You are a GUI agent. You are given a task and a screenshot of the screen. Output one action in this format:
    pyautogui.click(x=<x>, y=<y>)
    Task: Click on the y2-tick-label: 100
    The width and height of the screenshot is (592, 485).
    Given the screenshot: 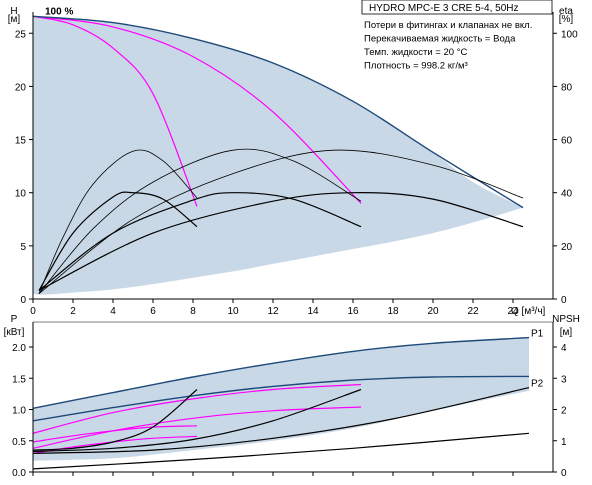 What is the action you would take?
    pyautogui.click(x=569, y=34)
    